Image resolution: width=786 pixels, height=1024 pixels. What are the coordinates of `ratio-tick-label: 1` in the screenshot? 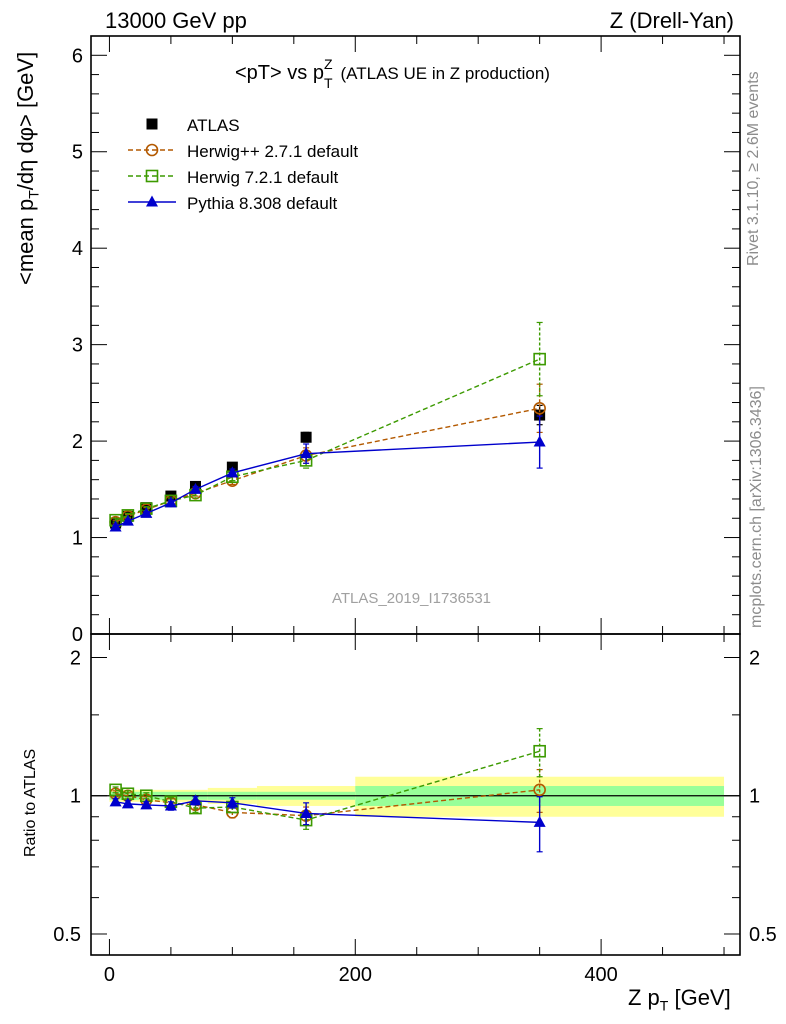 It's located at (75, 797).